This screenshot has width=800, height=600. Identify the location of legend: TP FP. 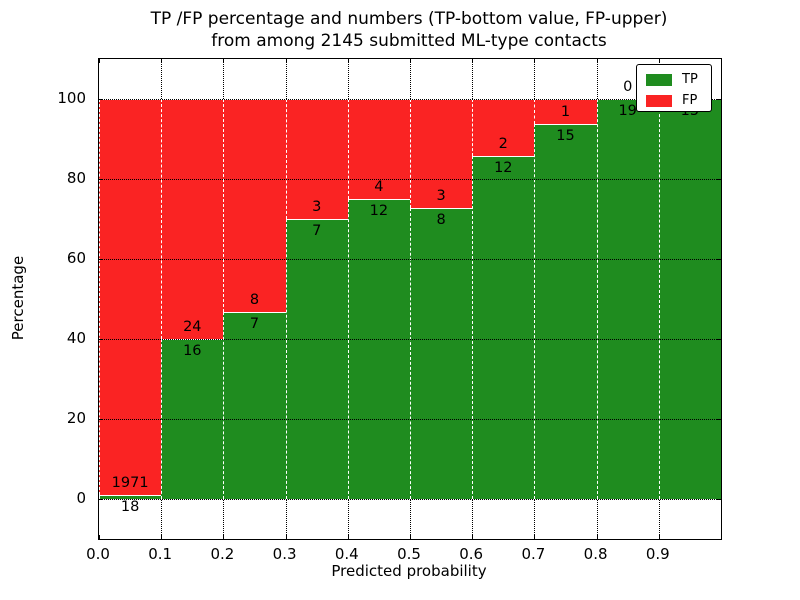
(674, 88).